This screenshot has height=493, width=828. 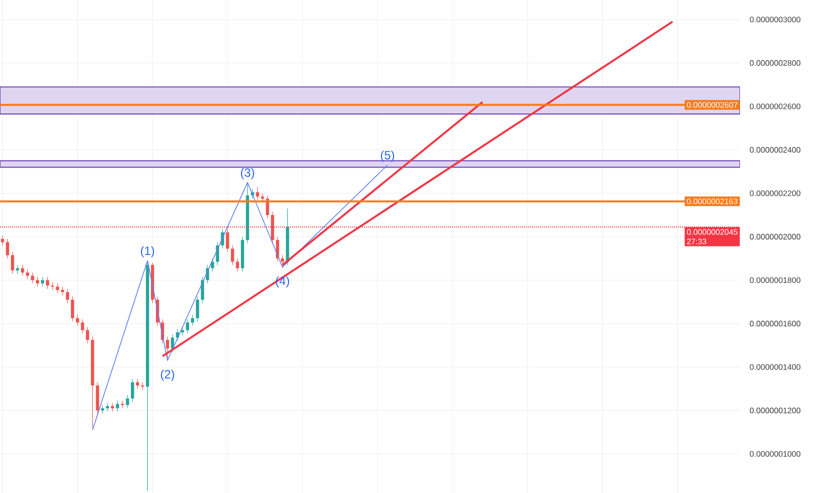 I want to click on annotation: 27:33, so click(x=696, y=241).